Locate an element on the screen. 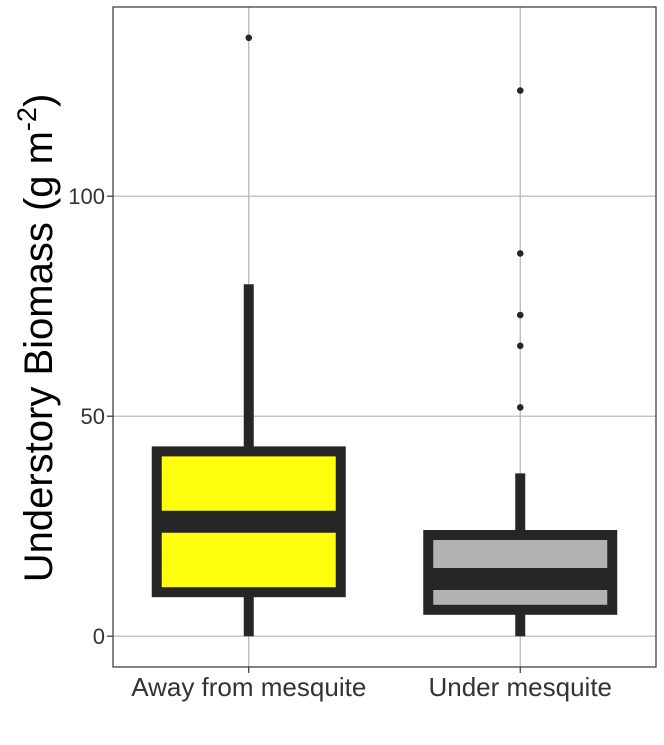 Image resolution: width=664 pixels, height=745 pixels. y-axis-title: Understory Biomass (g m-2) is located at coordinates (36, 338).